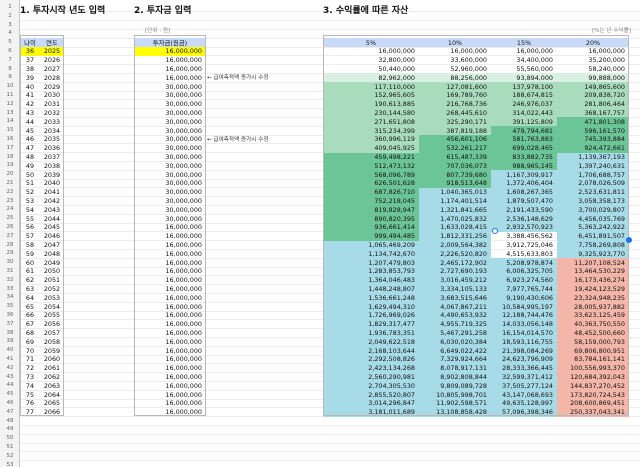 The width and height of the screenshot is (640, 467). What do you see at coordinates (593, 377) in the screenshot?
I see `cell-asset-value: 120,684,392,043` at bounding box center [593, 377].